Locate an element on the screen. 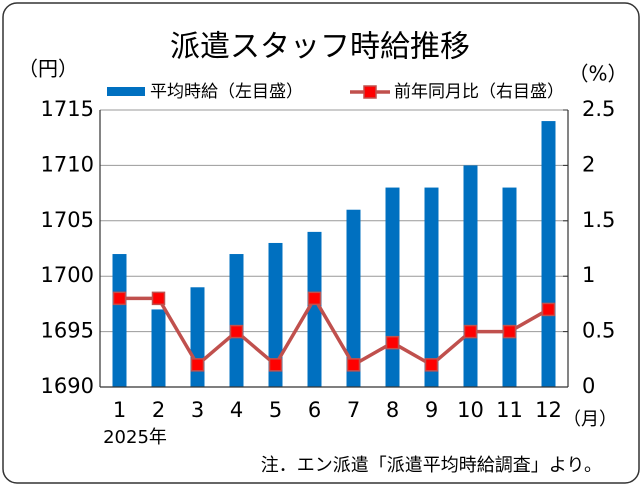  x-tick-label: 11 is located at coordinates (509, 410).